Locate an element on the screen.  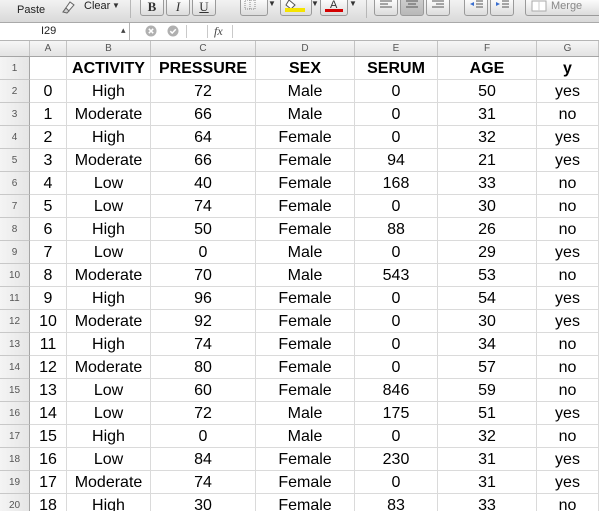
check-icon is located at coordinates (173, 31).